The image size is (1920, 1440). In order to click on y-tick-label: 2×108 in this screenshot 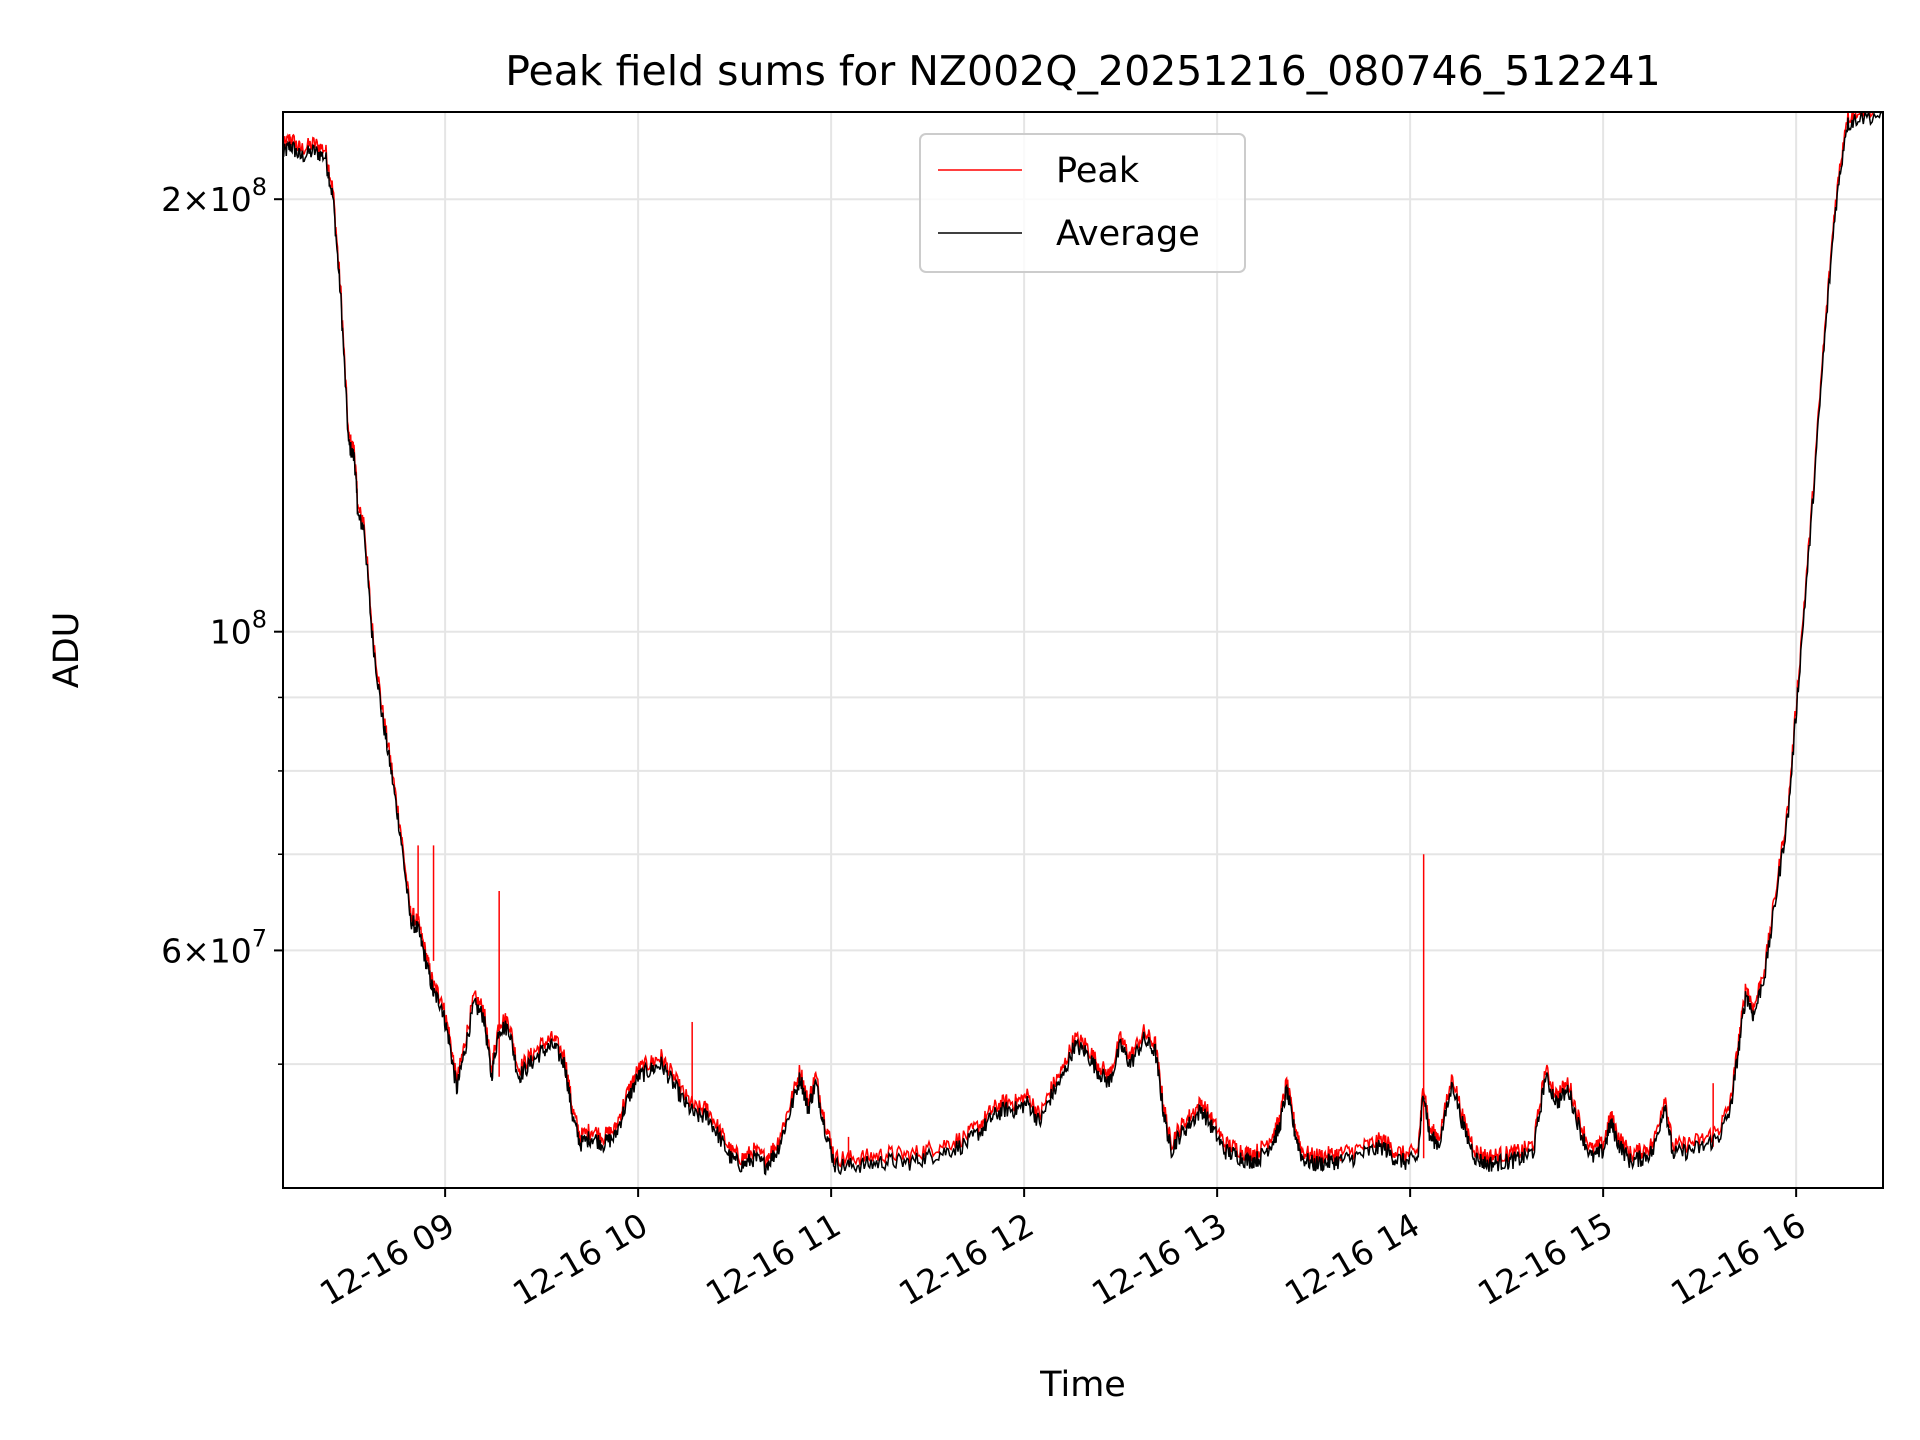, I will do `click(214, 196)`.